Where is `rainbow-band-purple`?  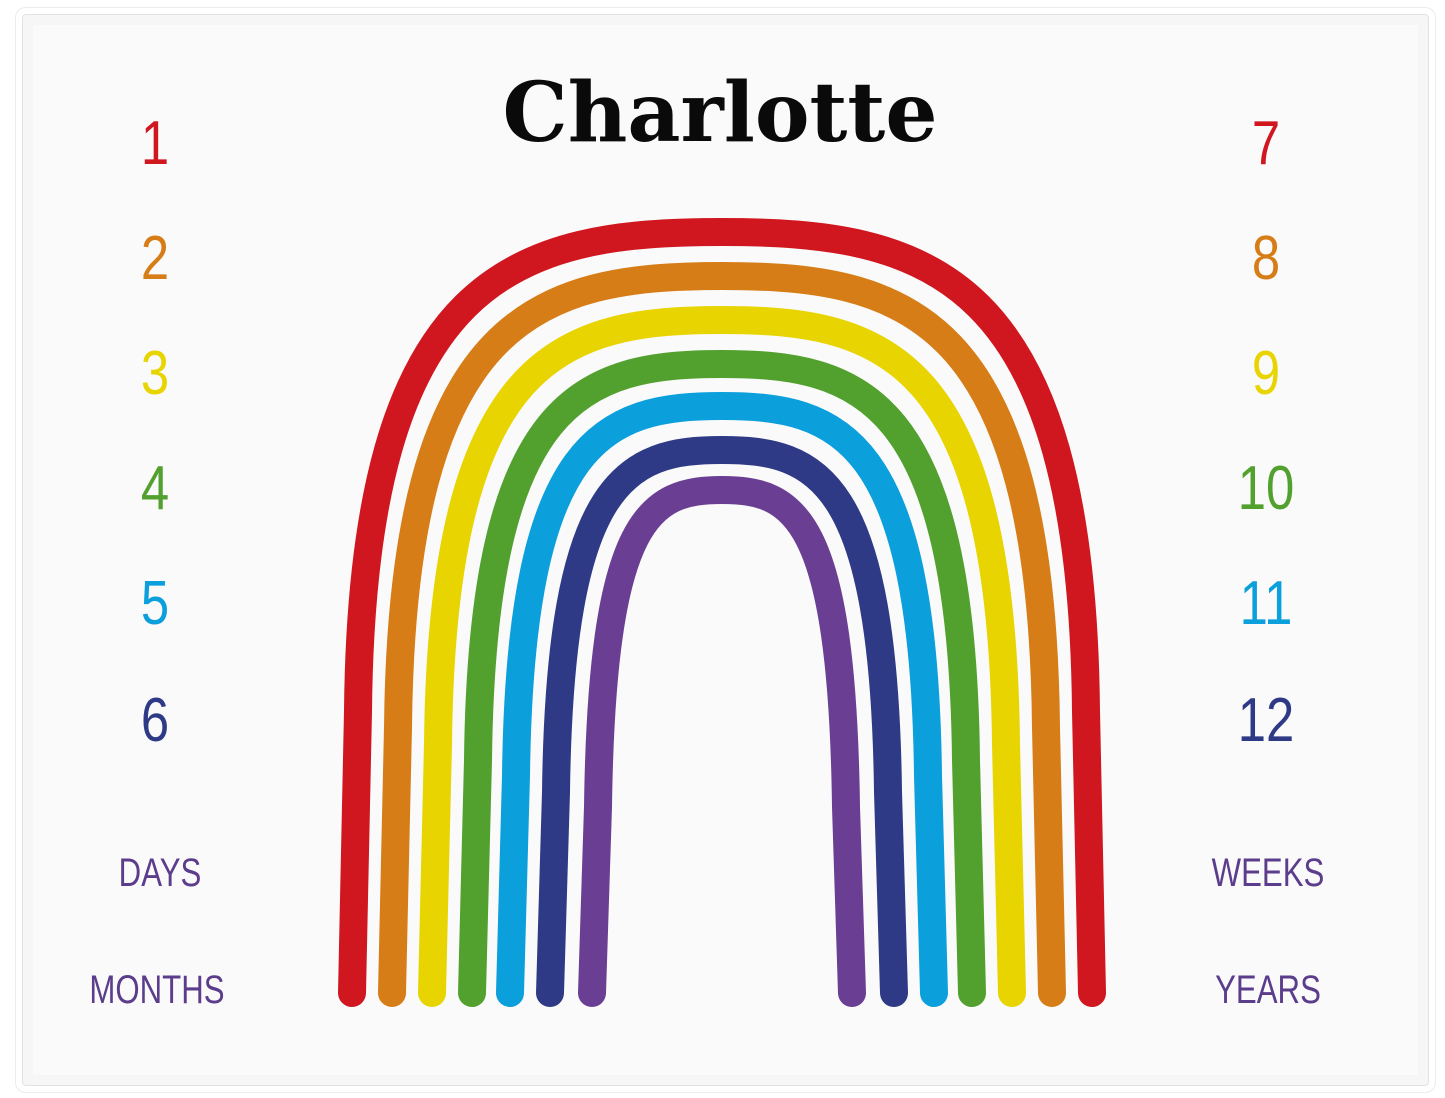
rainbow-band-purple is located at coordinates (722, 741).